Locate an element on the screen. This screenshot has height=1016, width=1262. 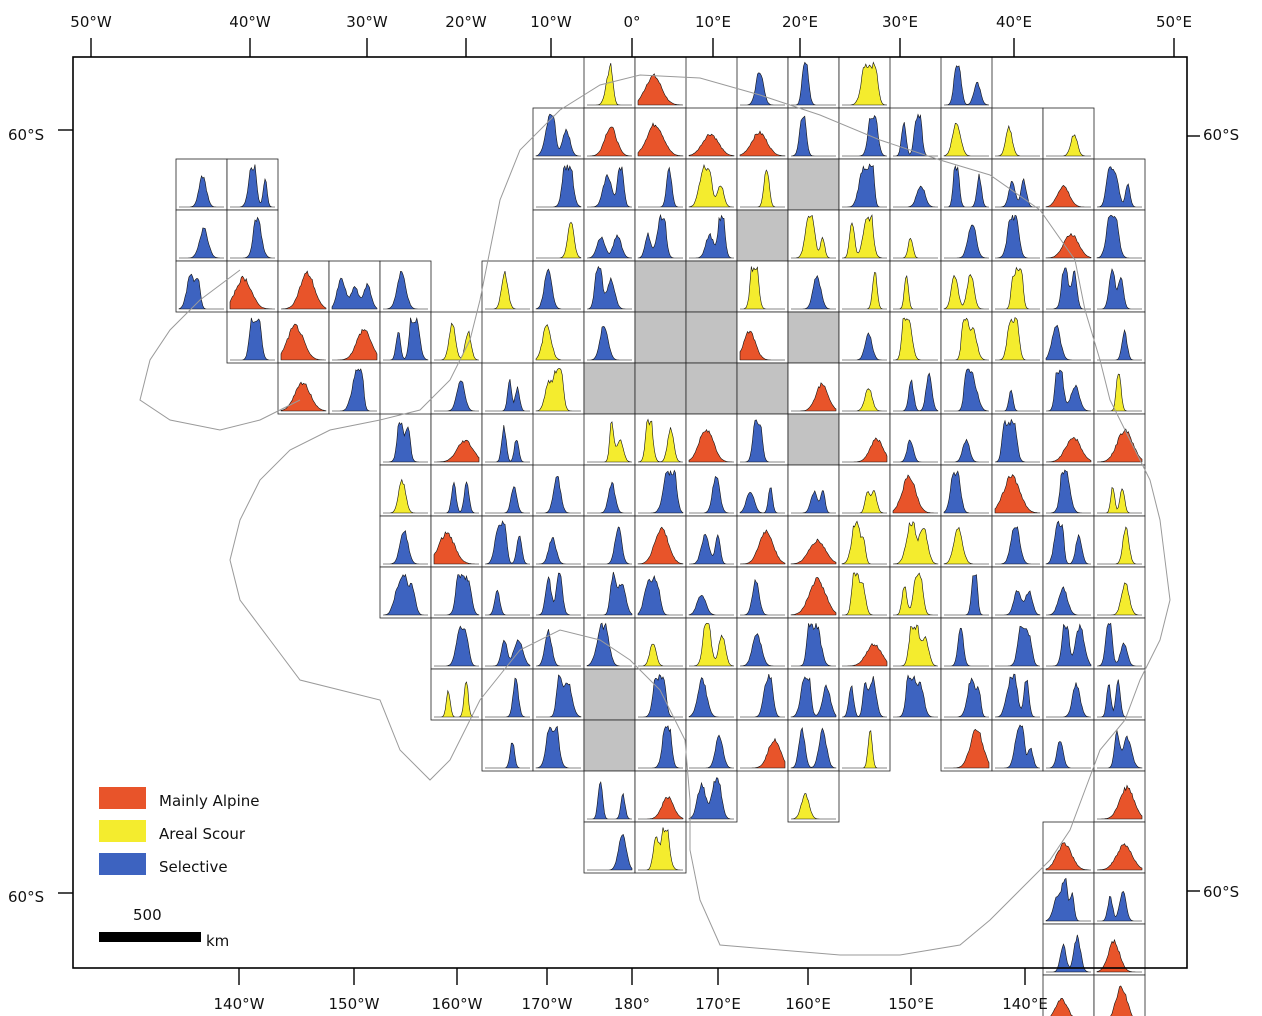
scale-bar: 500 km is located at coordinates (164, 928).